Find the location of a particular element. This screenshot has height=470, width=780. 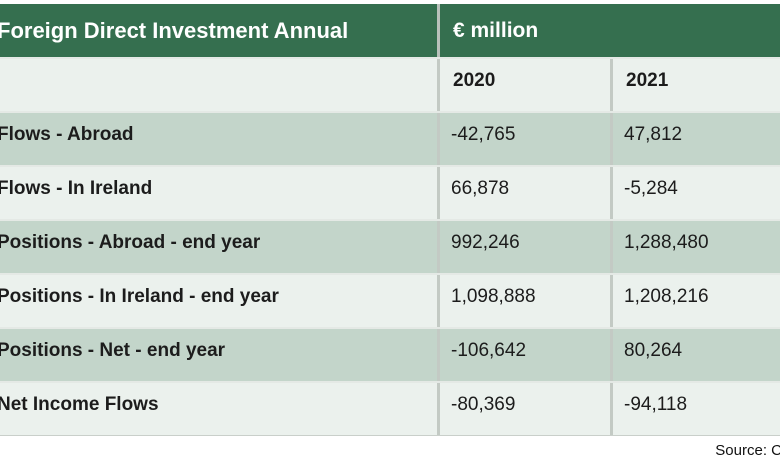

table-row: Net Income Flows -80,369 -94,118 is located at coordinates (390, 408).